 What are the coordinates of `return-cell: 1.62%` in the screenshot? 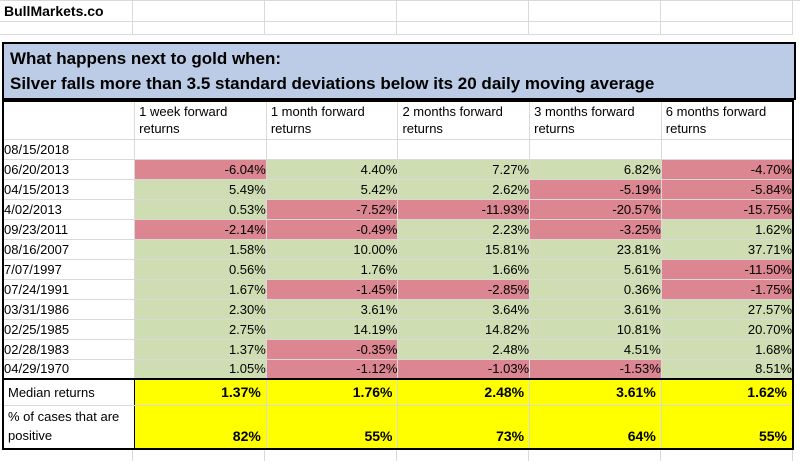 It's located at (727, 229).